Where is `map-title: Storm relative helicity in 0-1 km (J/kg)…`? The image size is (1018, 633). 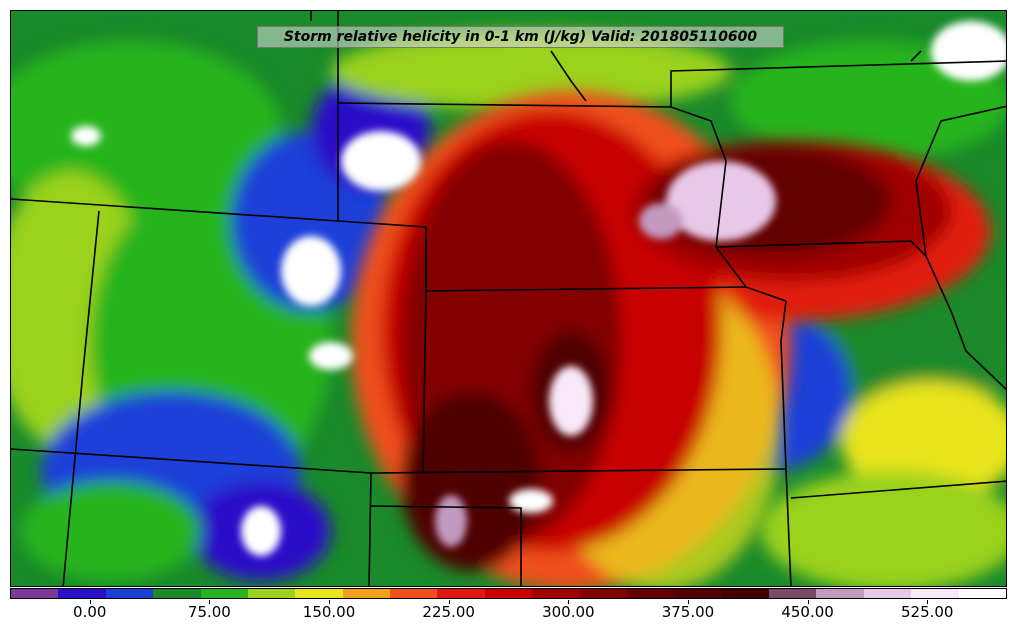
map-title: Storm relative helicity in 0-1 km (J/kg)… is located at coordinates (520, 37).